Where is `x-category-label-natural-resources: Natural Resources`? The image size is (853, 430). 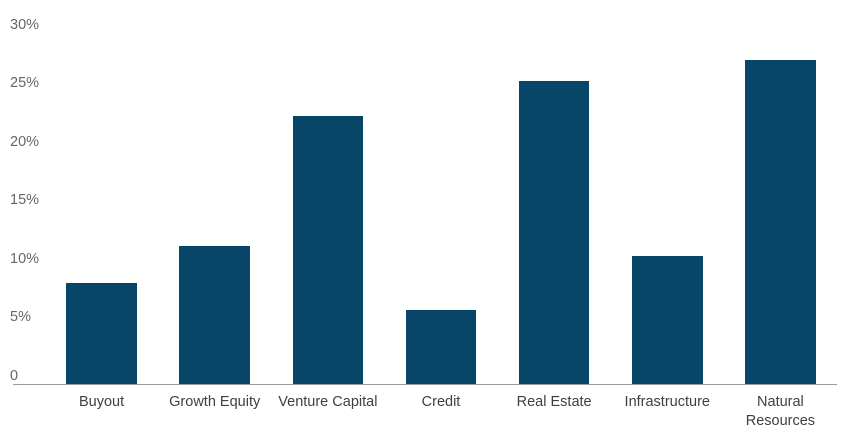 x-category-label-natural-resources: Natural Resources is located at coordinates (780, 411).